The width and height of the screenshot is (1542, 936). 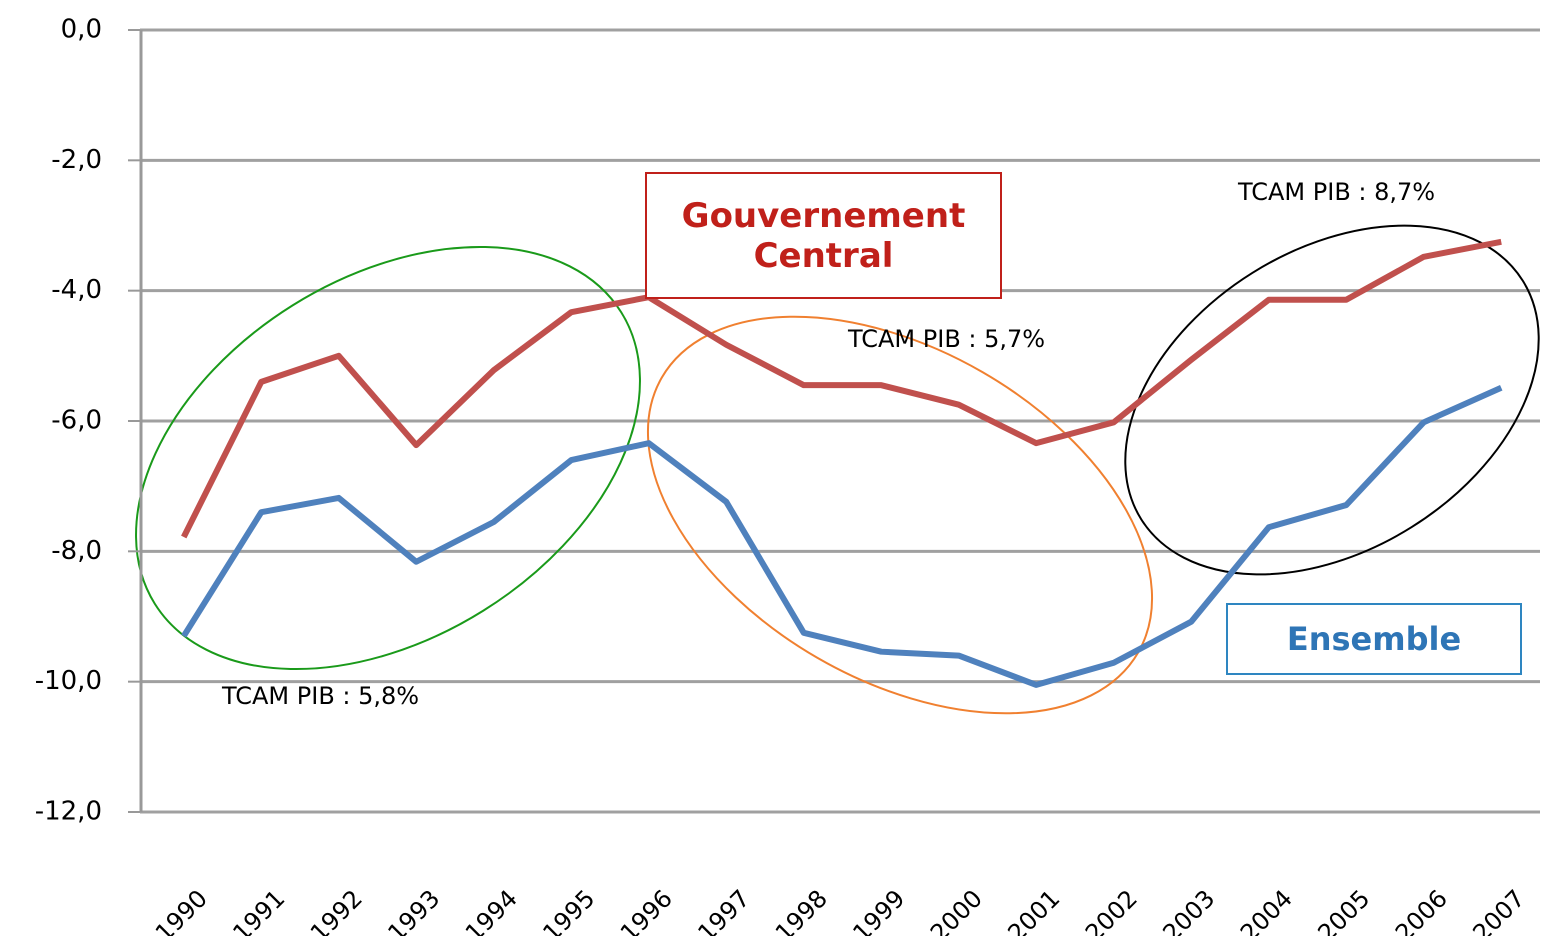 I want to click on y-tick-label: 0,0, so click(x=81, y=30).